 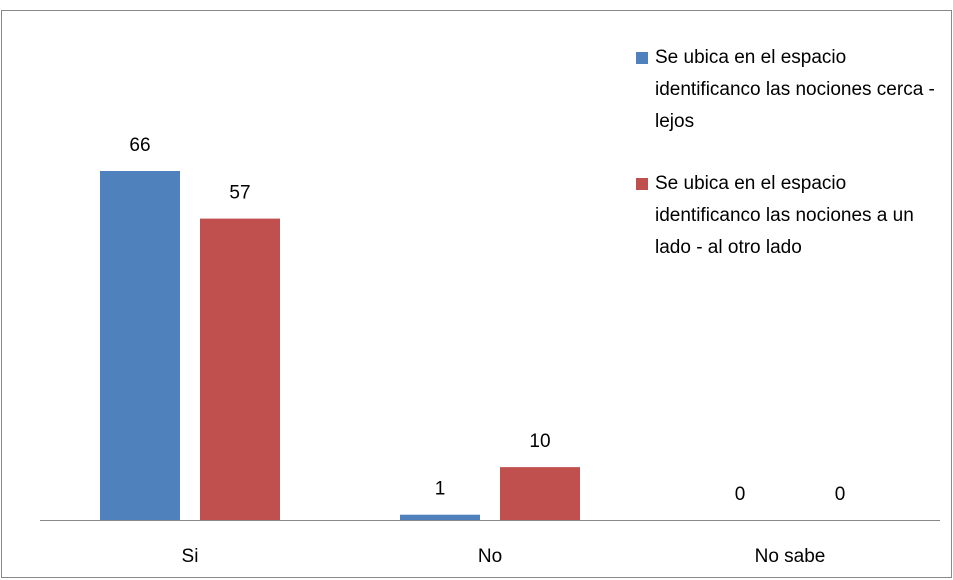 I want to click on x-tick-label: Si, so click(x=190, y=556).